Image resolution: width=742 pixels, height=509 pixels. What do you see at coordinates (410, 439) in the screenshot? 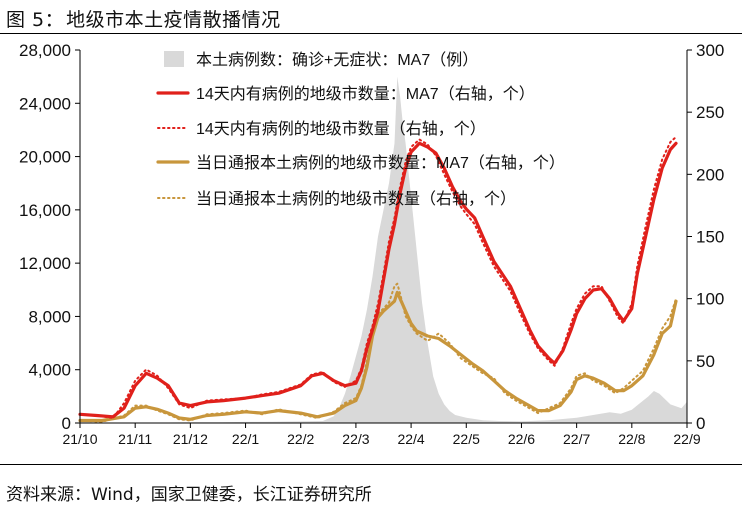
I see `x-tick-label: 22/4` at bounding box center [410, 439].